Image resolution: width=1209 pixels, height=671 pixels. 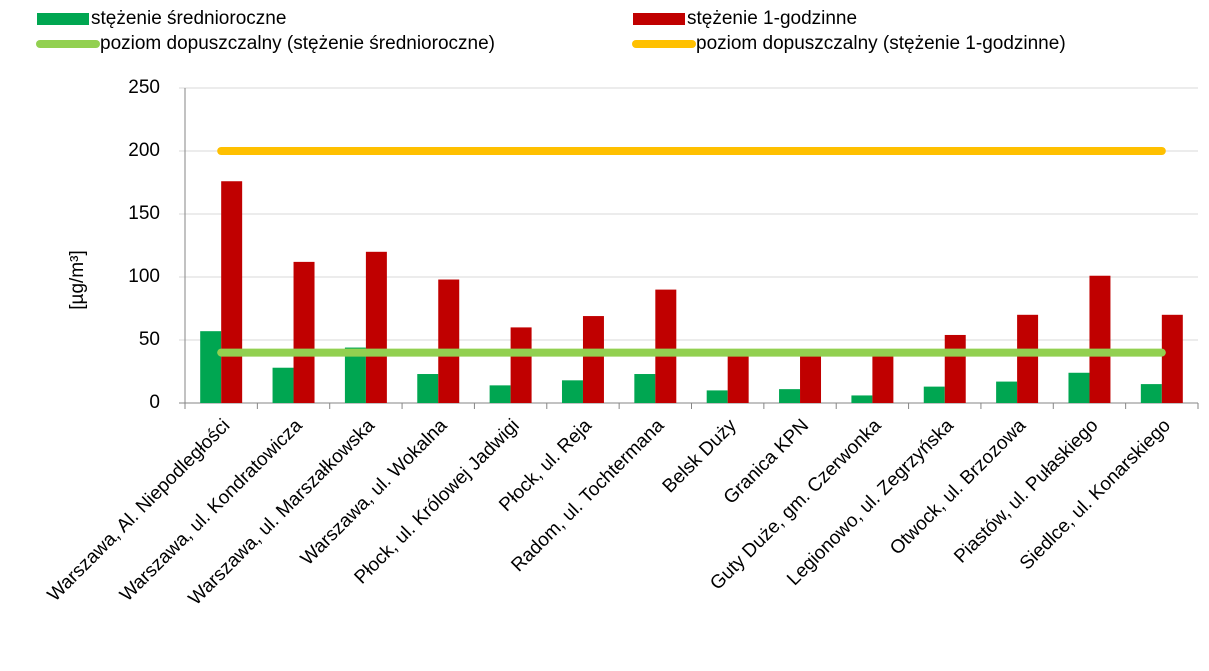 What do you see at coordinates (144, 150) in the screenshot?
I see `y-tick-label: 200` at bounding box center [144, 150].